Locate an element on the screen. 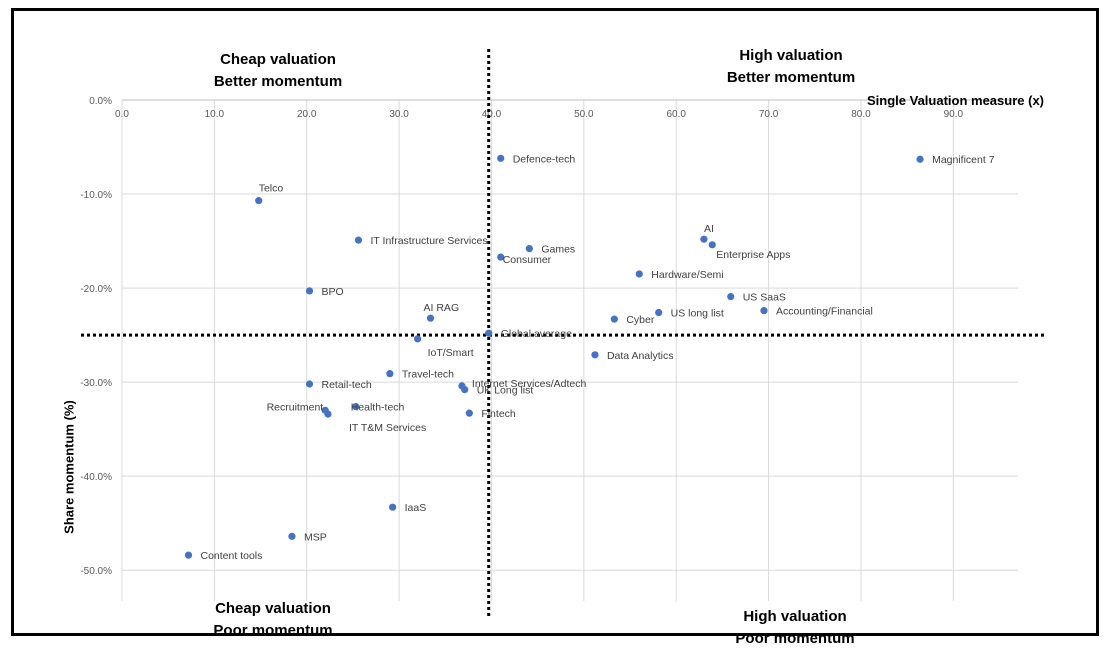 The height and width of the screenshot is (650, 1109). x-tick-label: 60.0 is located at coordinates (676, 114).